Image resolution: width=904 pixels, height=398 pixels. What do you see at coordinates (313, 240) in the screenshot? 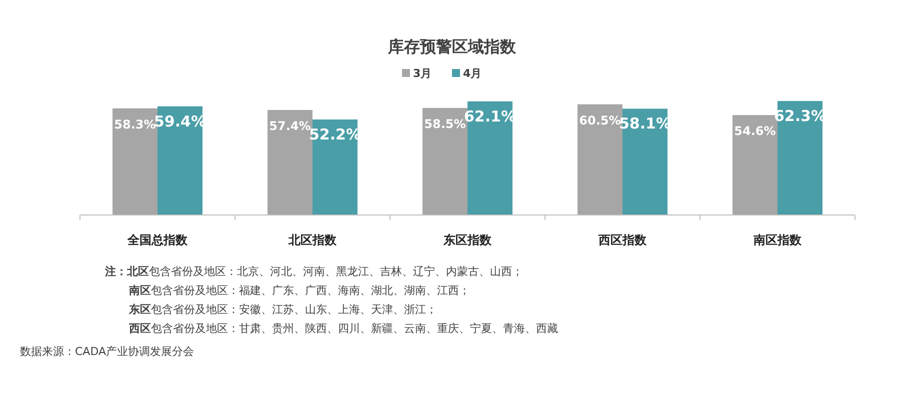
I see `x-tick-label: 北区指数` at bounding box center [313, 240].